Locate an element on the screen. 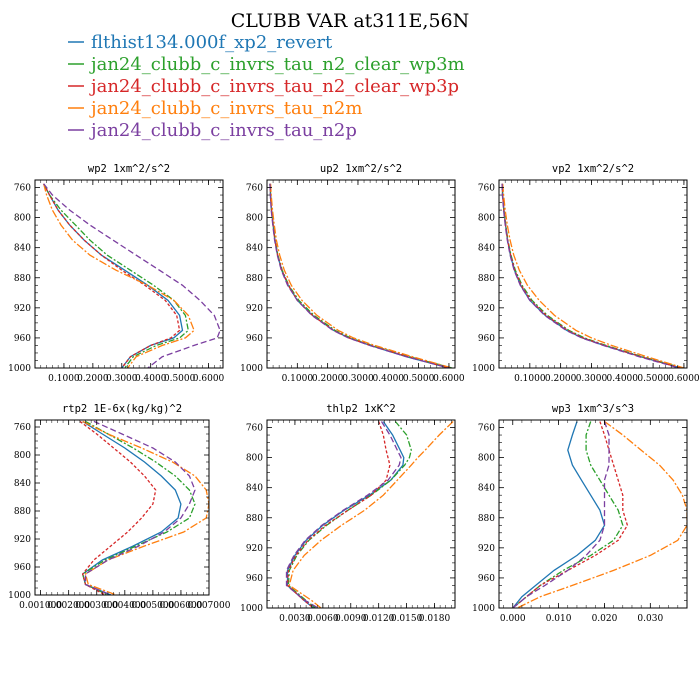 This screenshot has height=700, width=700. panel-title: rtp2 1E-6x(kg/kg)^2 is located at coordinates (122, 409).